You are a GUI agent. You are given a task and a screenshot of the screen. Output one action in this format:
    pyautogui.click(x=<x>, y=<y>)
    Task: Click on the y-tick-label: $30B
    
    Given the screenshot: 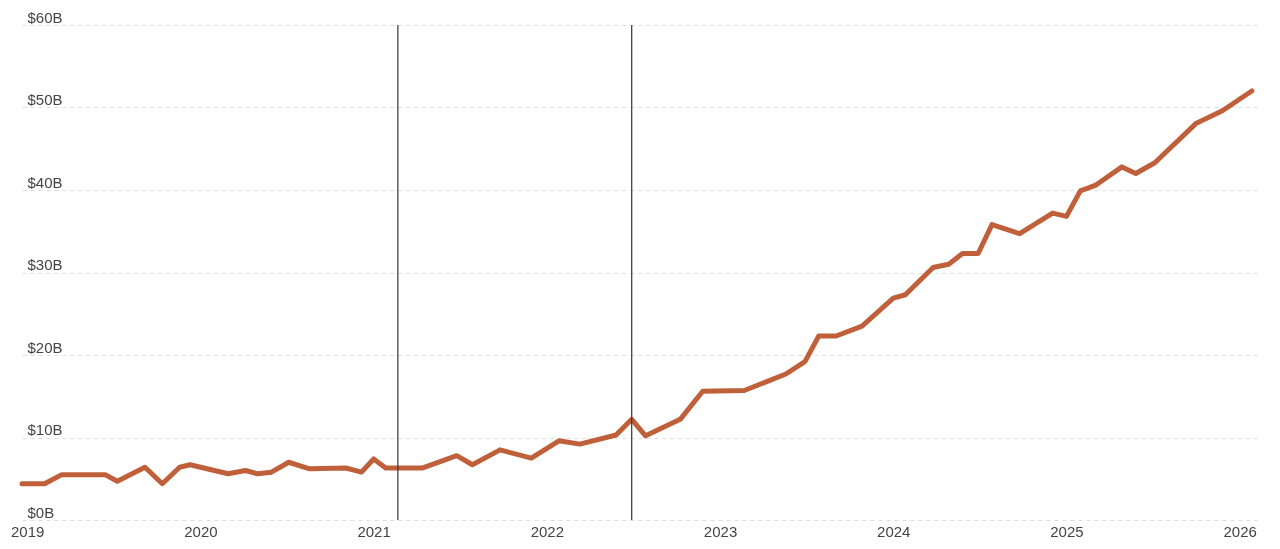 What is the action you would take?
    pyautogui.click(x=45, y=264)
    